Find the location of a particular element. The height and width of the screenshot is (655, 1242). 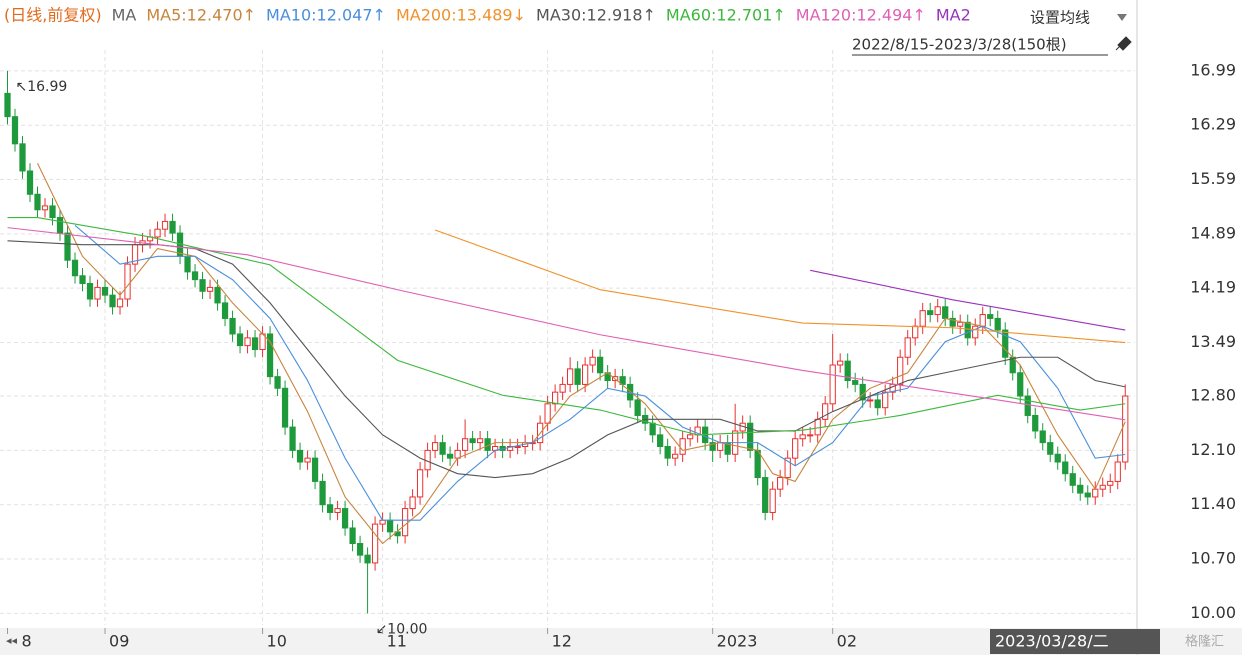

y-tick-label: 14.19 is located at coordinates (1213, 287).